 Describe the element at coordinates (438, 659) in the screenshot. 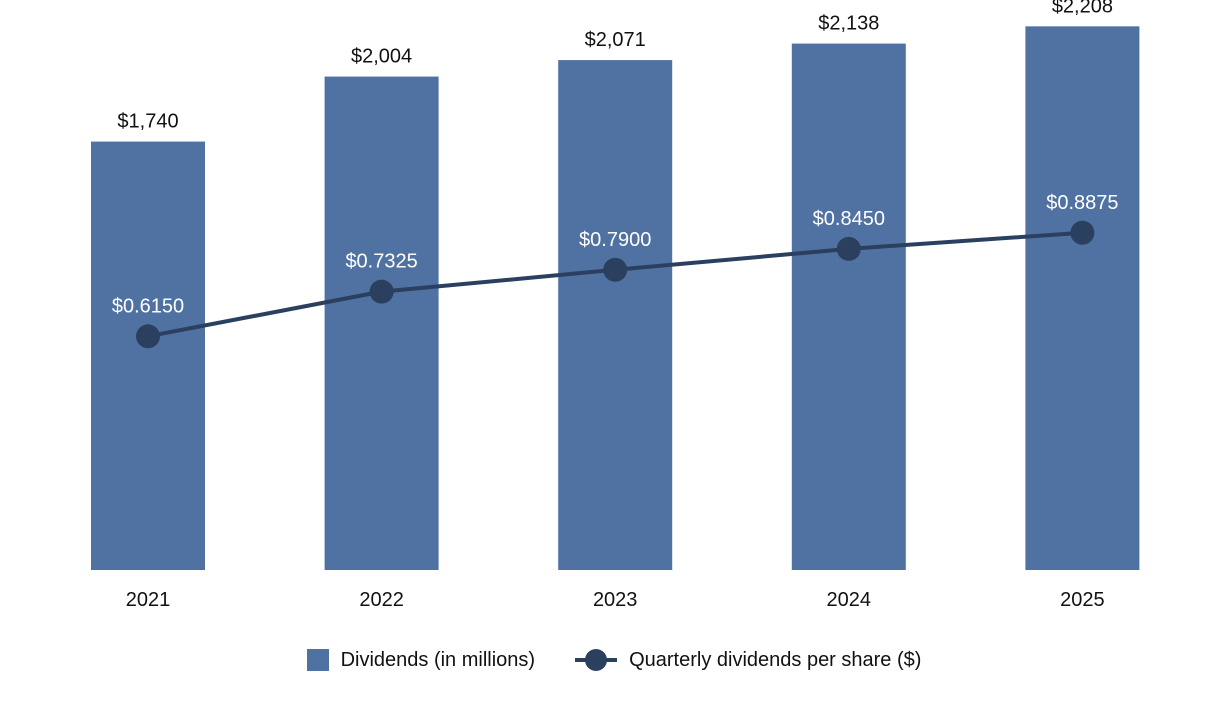

I see `legend-label-dividends: Dividends (in millions)` at that location.